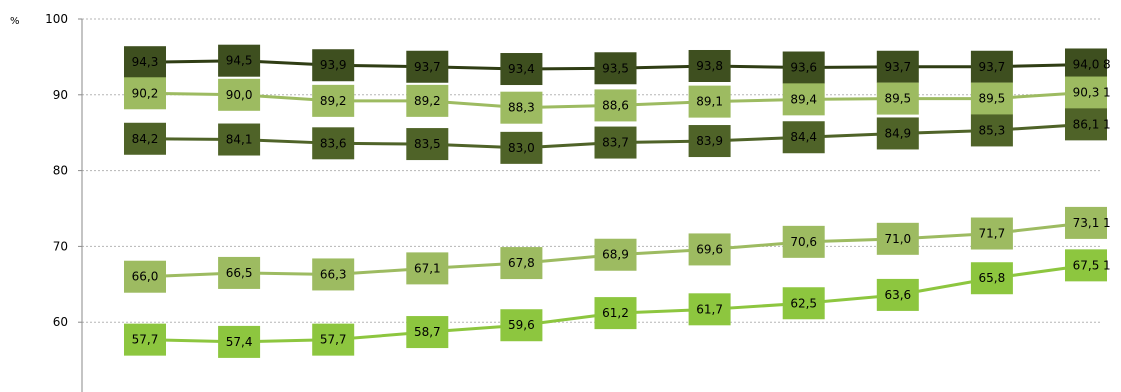 The width and height of the screenshot is (1121, 392). I want to click on data-point: 69,6, so click(709, 249).